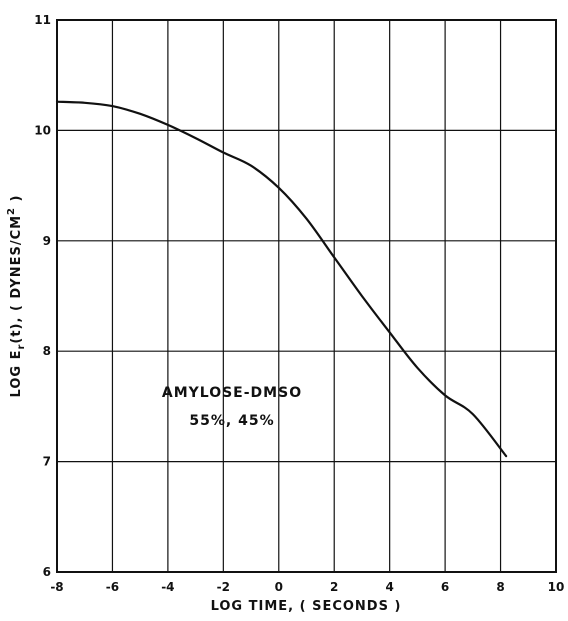 The height and width of the screenshot is (621, 568). Describe the element at coordinates (42, 130) in the screenshot. I see `y-tick-label: 10` at that location.